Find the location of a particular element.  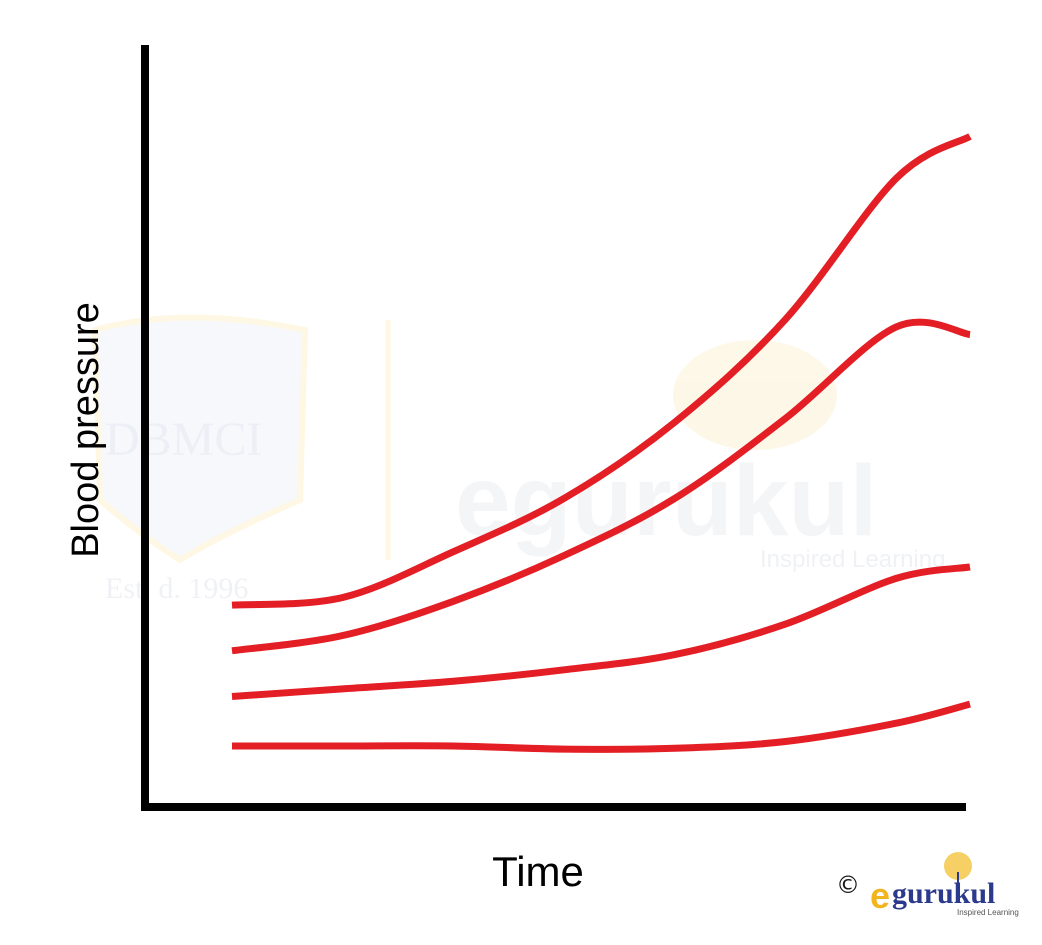

watermark-tree-icon is located at coordinates (755, 395).